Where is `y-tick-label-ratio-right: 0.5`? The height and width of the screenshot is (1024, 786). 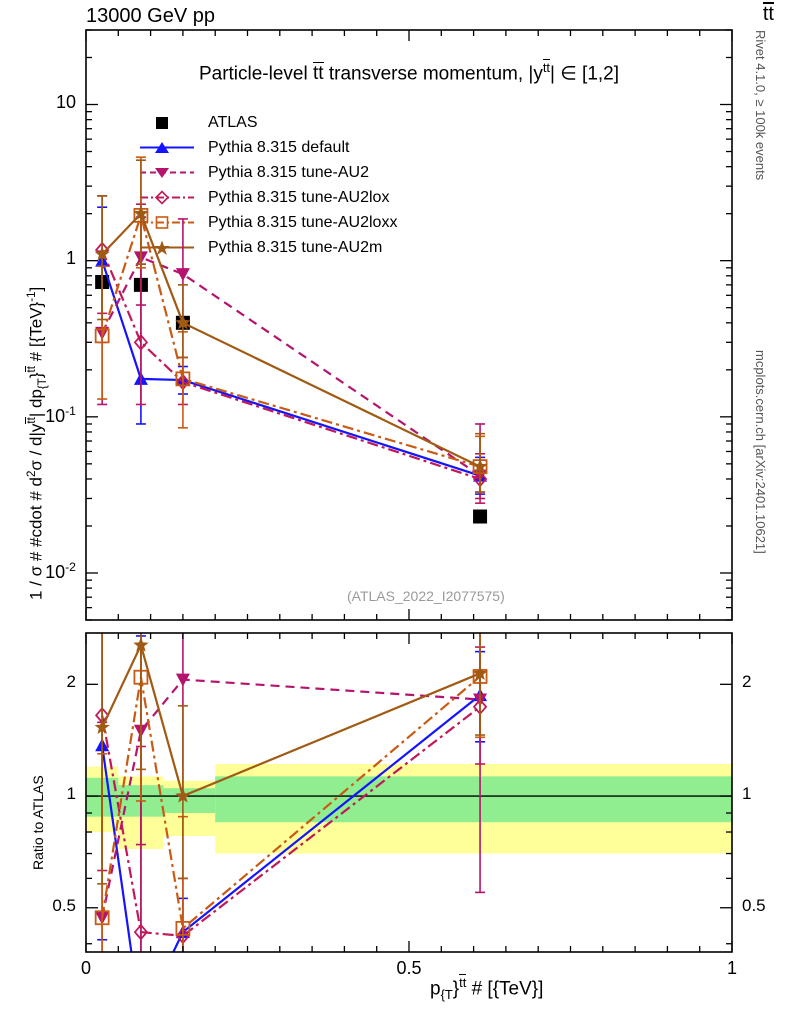
y-tick-label-ratio-right: 0.5 is located at coordinates (754, 905).